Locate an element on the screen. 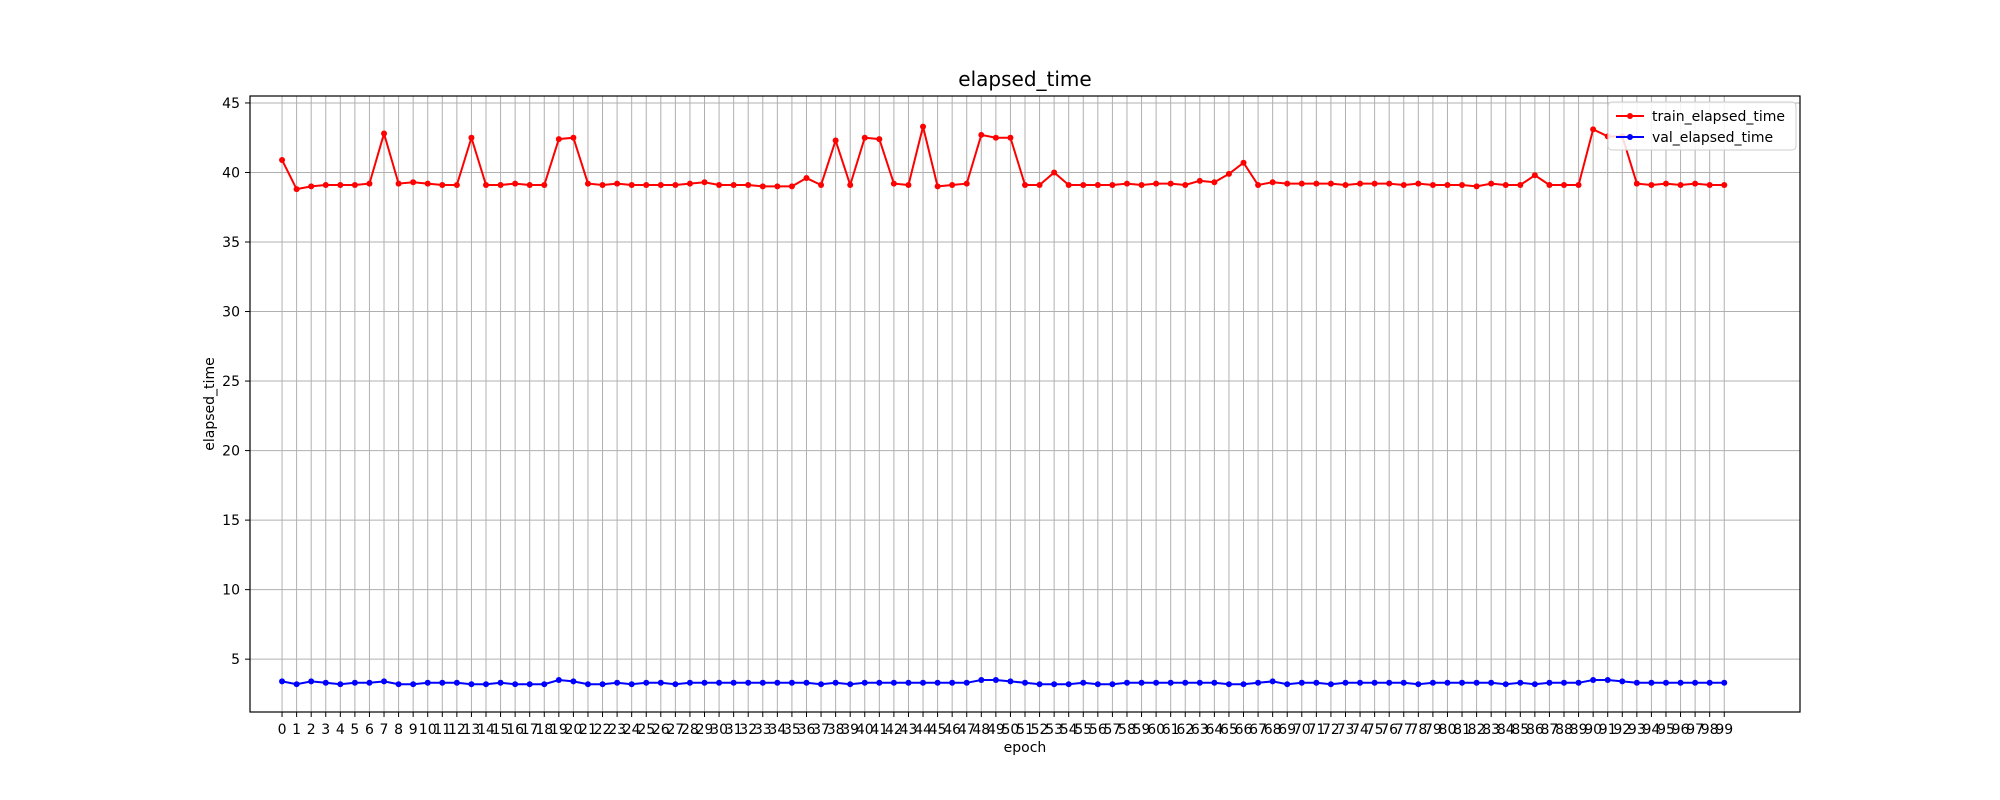 The image size is (2000, 800). y-tick-label: 25 is located at coordinates (231, 382).